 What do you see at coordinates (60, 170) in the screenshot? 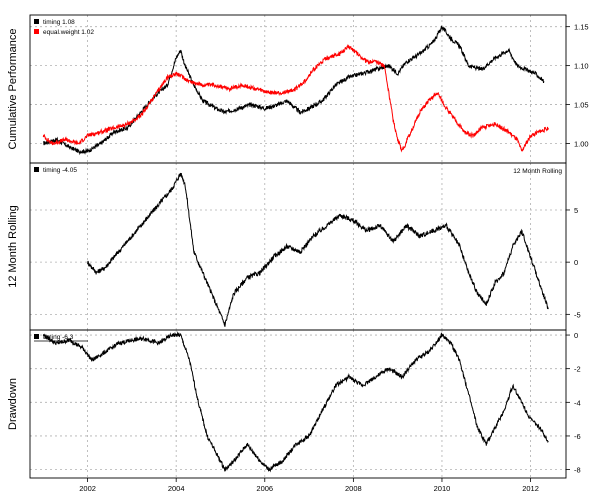
I see `legend-label: timing -4.05` at bounding box center [60, 170].